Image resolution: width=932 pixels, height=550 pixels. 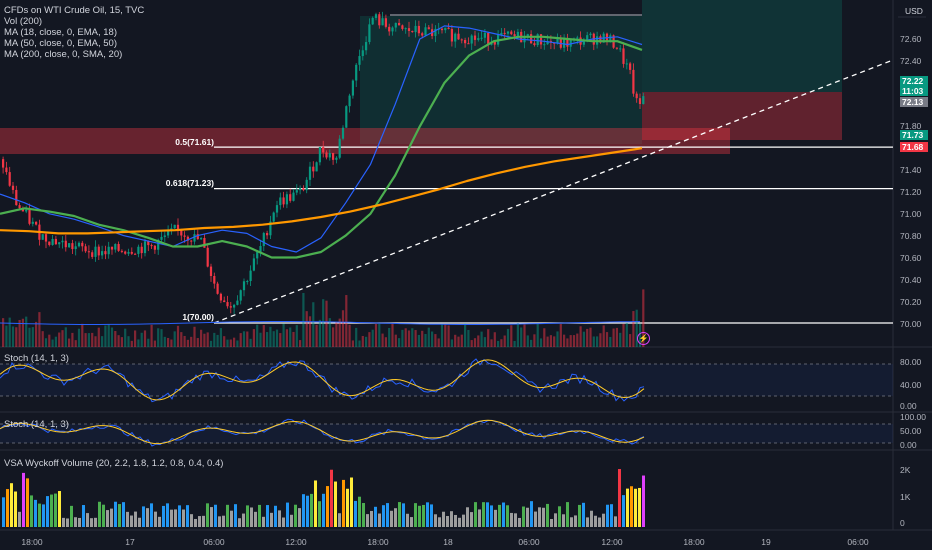 I want to click on flash-event-icon: ⚡, so click(x=643, y=338).